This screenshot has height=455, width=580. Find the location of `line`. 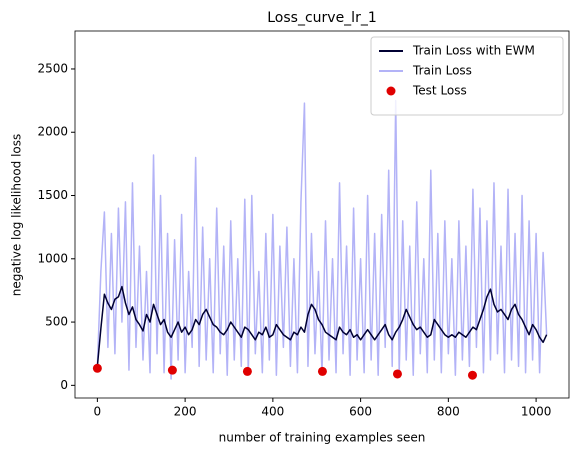

line is located at coordinates (322, 326).